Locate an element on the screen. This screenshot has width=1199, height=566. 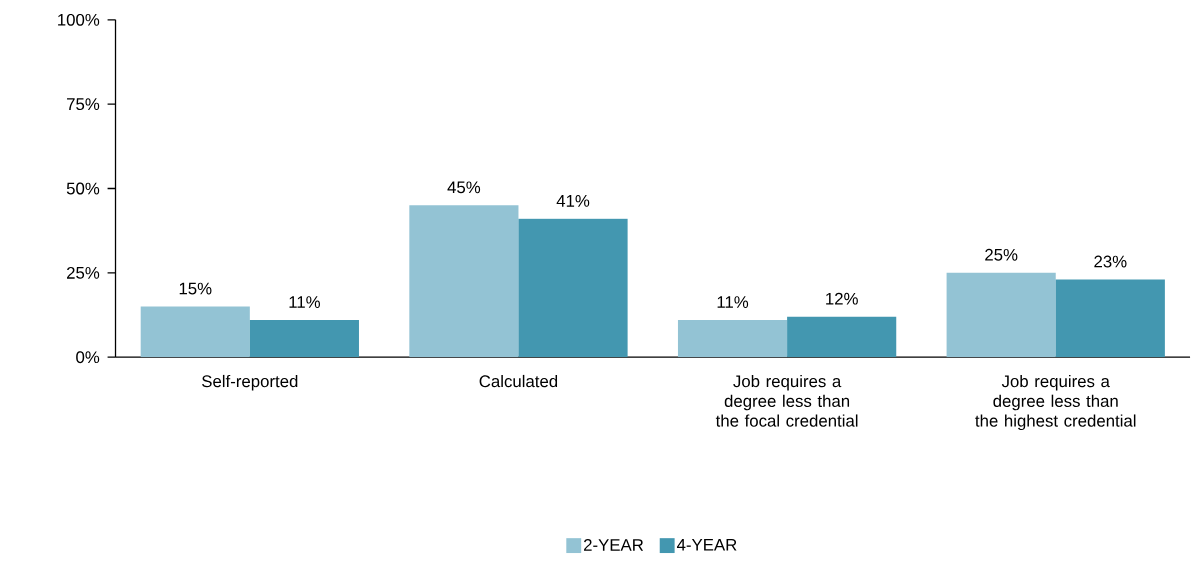
data-label: 25% is located at coordinates (1001, 255).